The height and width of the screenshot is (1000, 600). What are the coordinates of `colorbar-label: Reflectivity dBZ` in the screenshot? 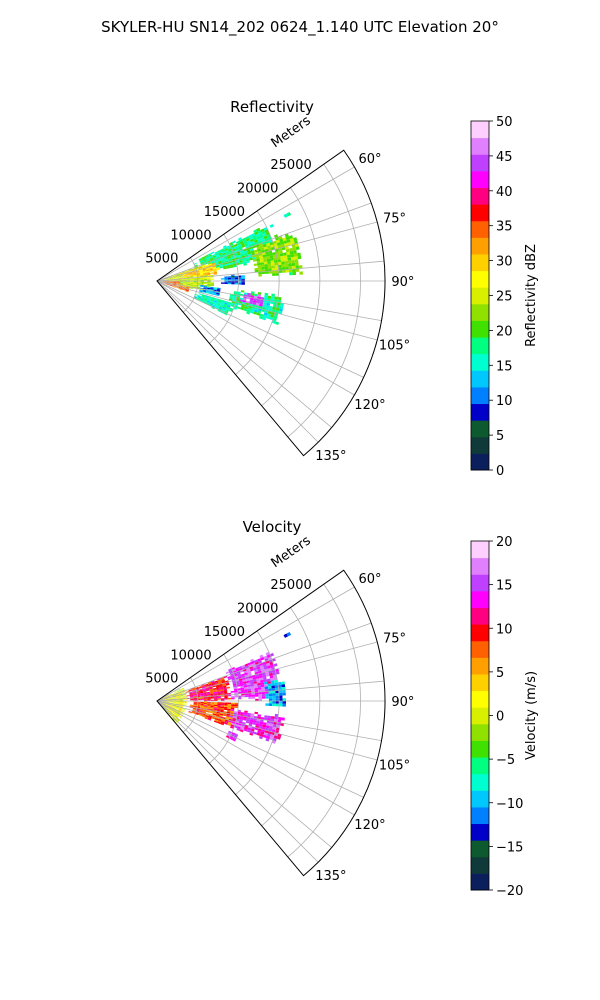 It's located at (531, 295).